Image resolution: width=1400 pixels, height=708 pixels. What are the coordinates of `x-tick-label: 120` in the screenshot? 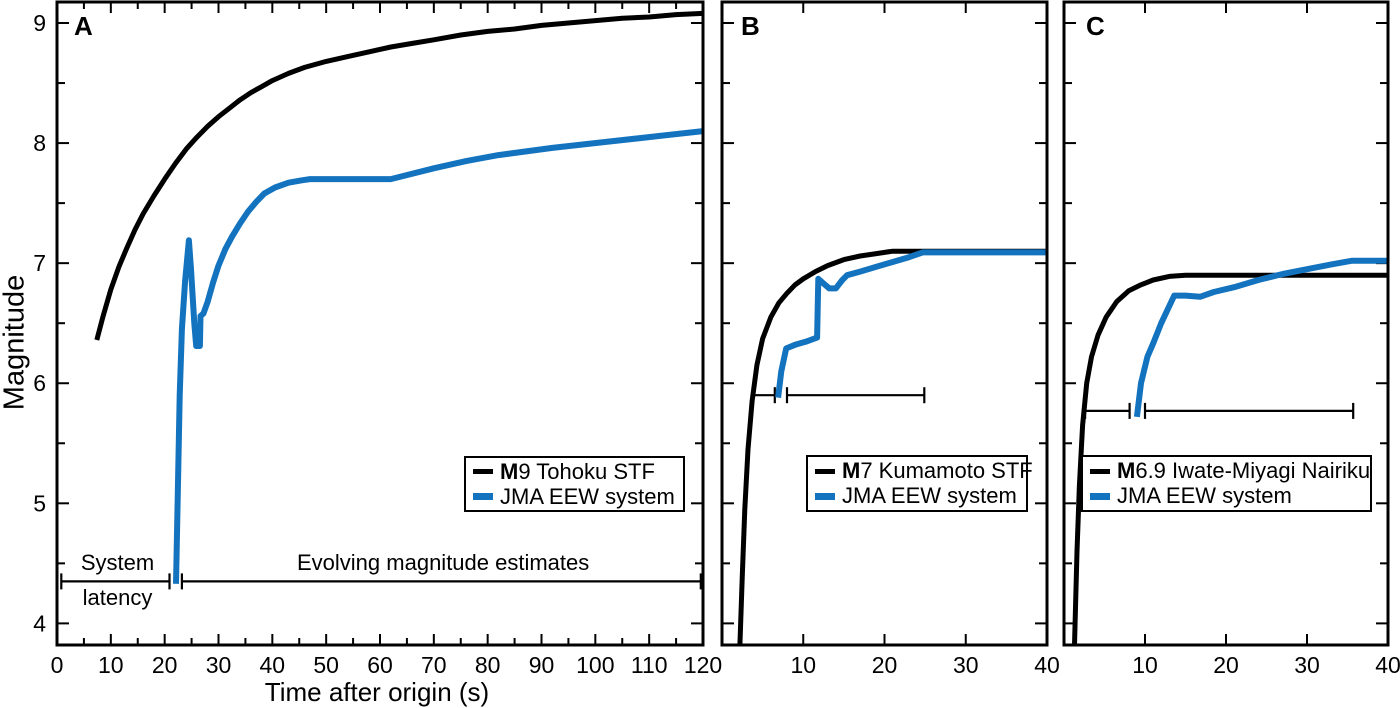 It's located at (703, 665).